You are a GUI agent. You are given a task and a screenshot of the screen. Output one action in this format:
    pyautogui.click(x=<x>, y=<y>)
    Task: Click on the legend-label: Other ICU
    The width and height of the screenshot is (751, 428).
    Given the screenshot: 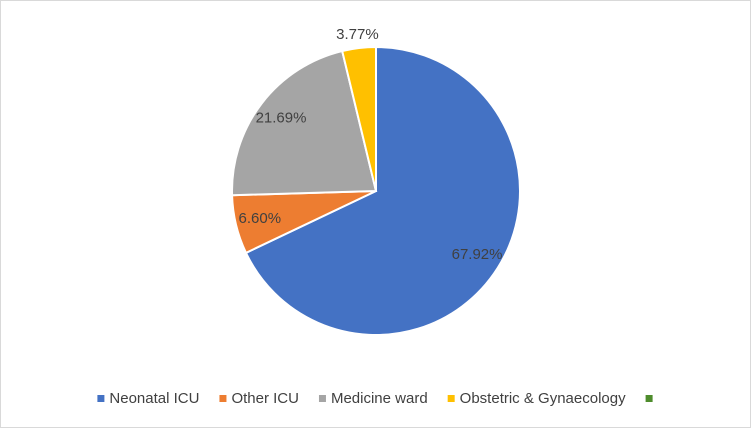 What is the action you would take?
    pyautogui.click(x=265, y=398)
    